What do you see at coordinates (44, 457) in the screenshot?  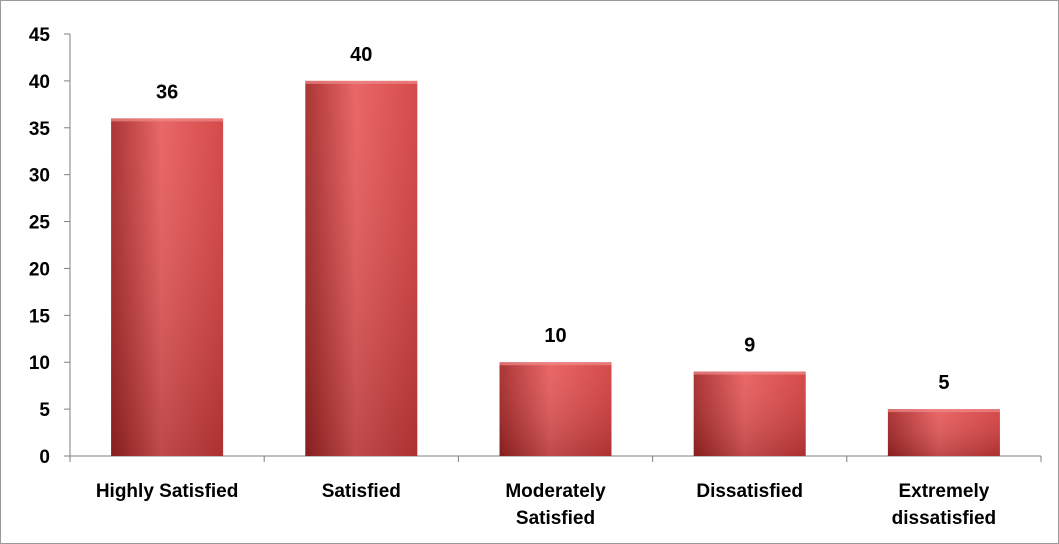 I see `y-tick-label: 0` at bounding box center [44, 457].